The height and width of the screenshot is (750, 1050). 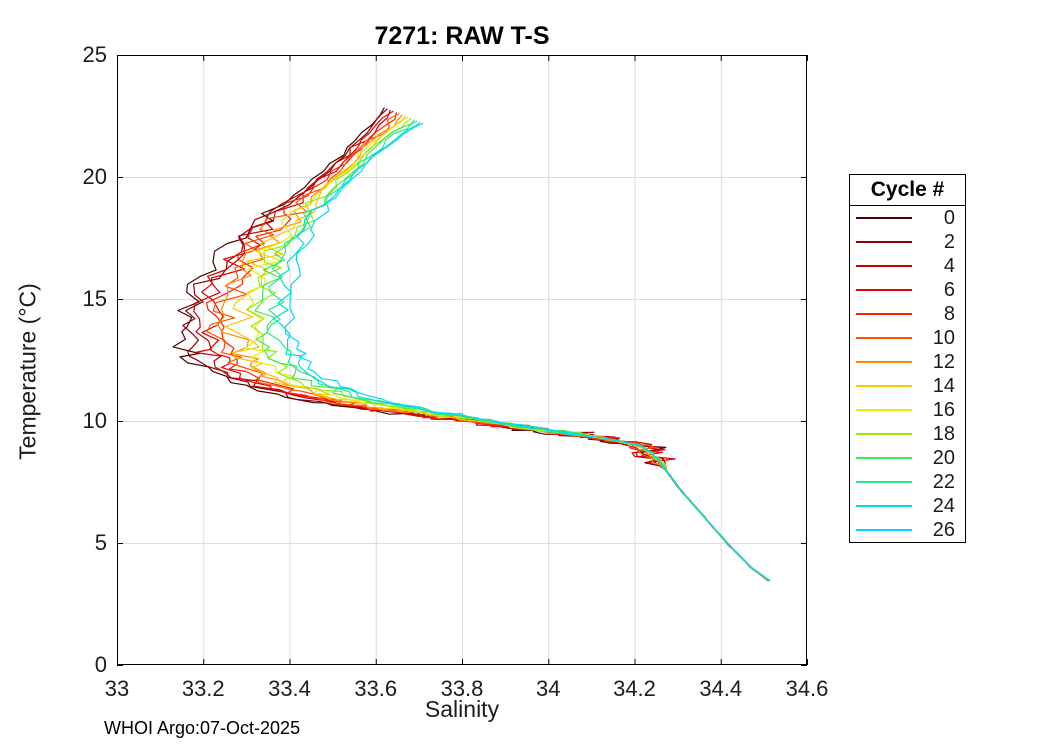 What do you see at coordinates (289, 688) in the screenshot?
I see `x-tick-label: 33.4` at bounding box center [289, 688].